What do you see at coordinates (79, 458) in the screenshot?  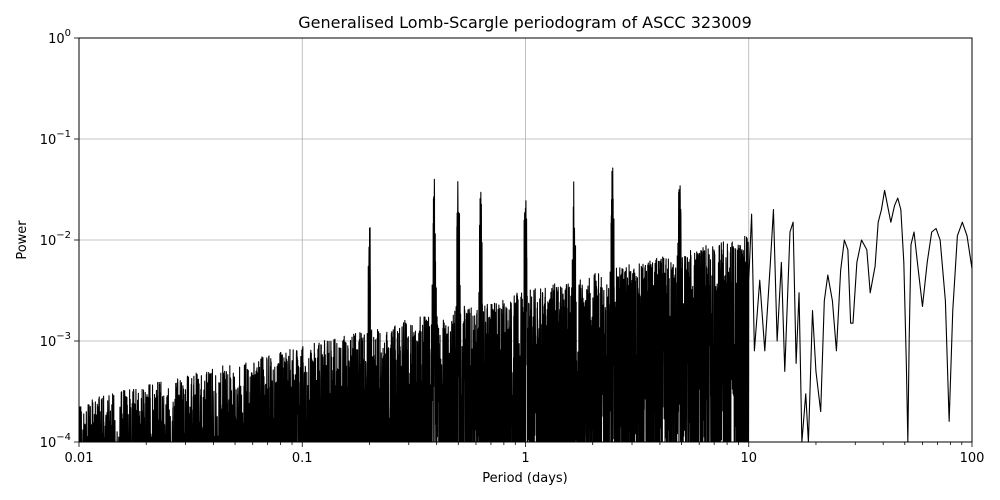 I see `x-tick-label: 0.01` at bounding box center [79, 458].